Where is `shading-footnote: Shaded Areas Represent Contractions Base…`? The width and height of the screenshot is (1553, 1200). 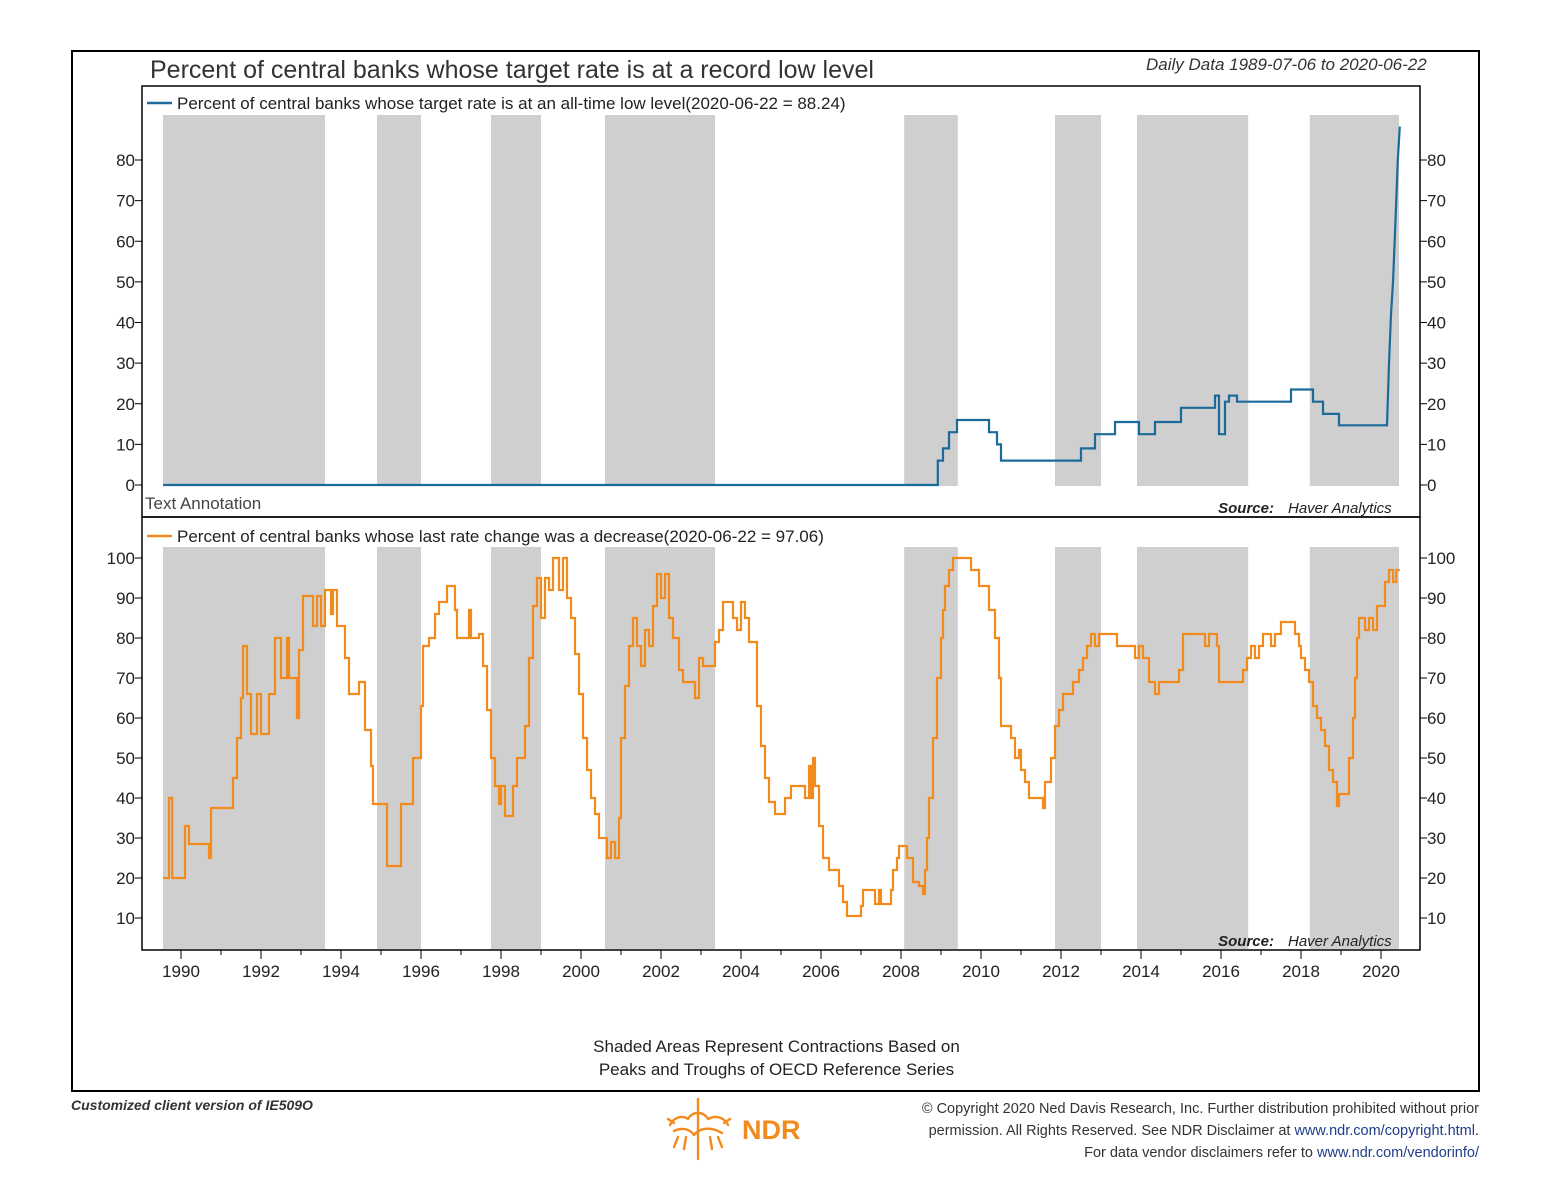
shading-footnote: Shaded Areas Represent Contractions Base… is located at coordinates (776, 1058).